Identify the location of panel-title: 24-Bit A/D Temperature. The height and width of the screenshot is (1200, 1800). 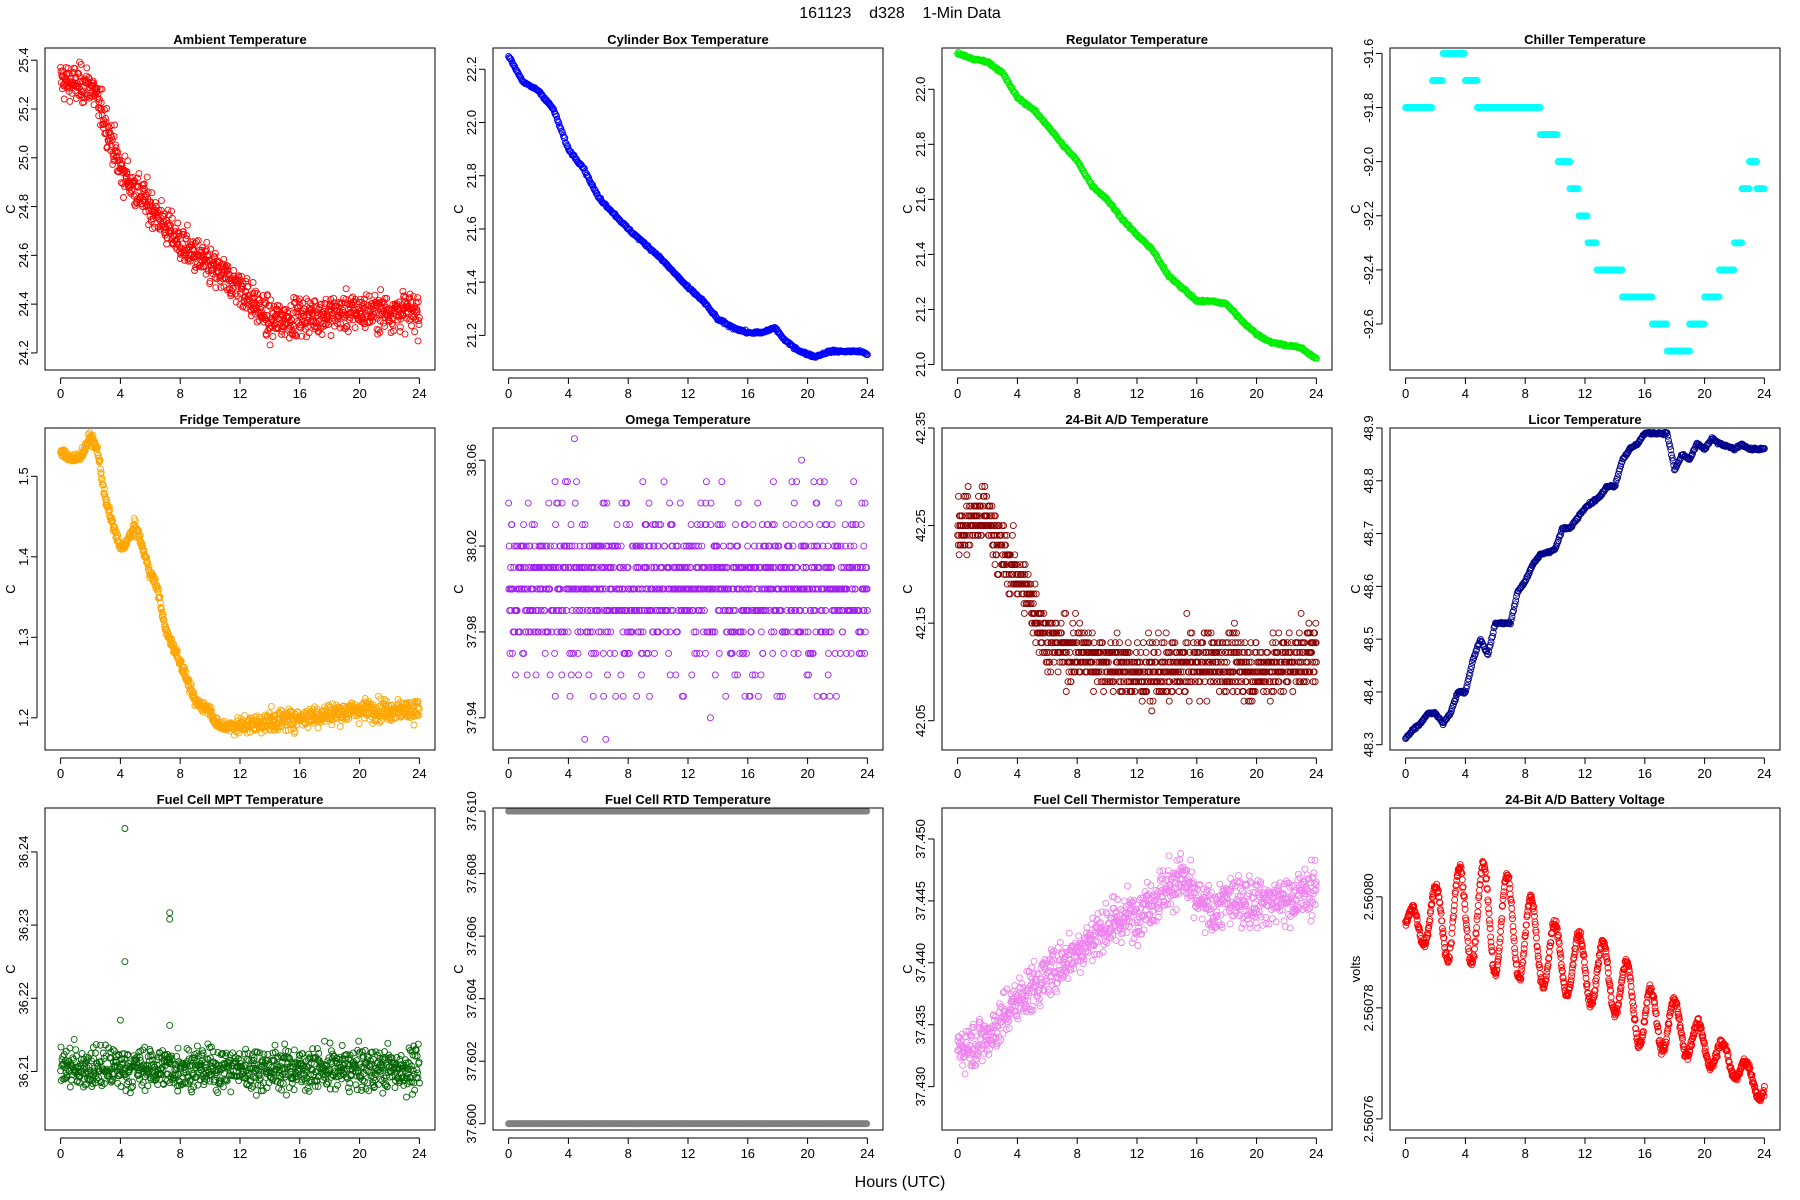
(1136, 419).